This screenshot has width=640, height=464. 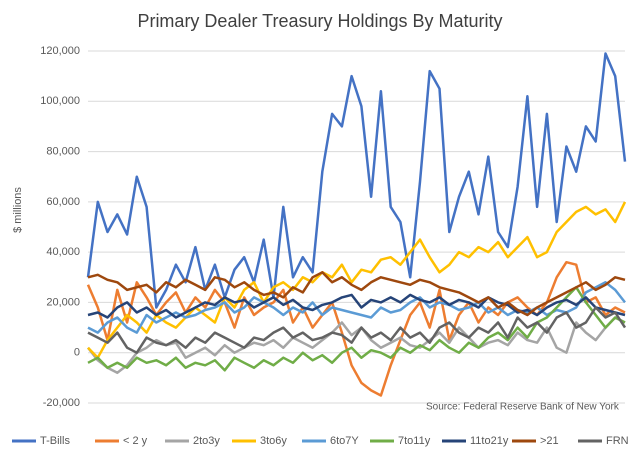 What do you see at coordinates (60, 51) in the screenshot?
I see `y-tick-label: 120,000` at bounding box center [60, 51].